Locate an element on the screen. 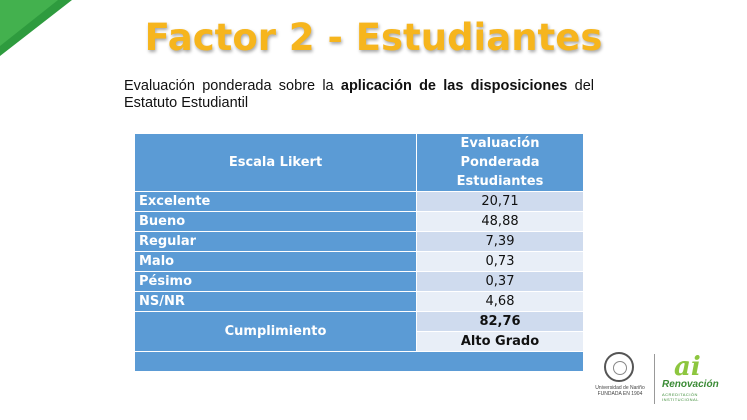  table-row: Pésimo 0,37 is located at coordinates (359, 281).